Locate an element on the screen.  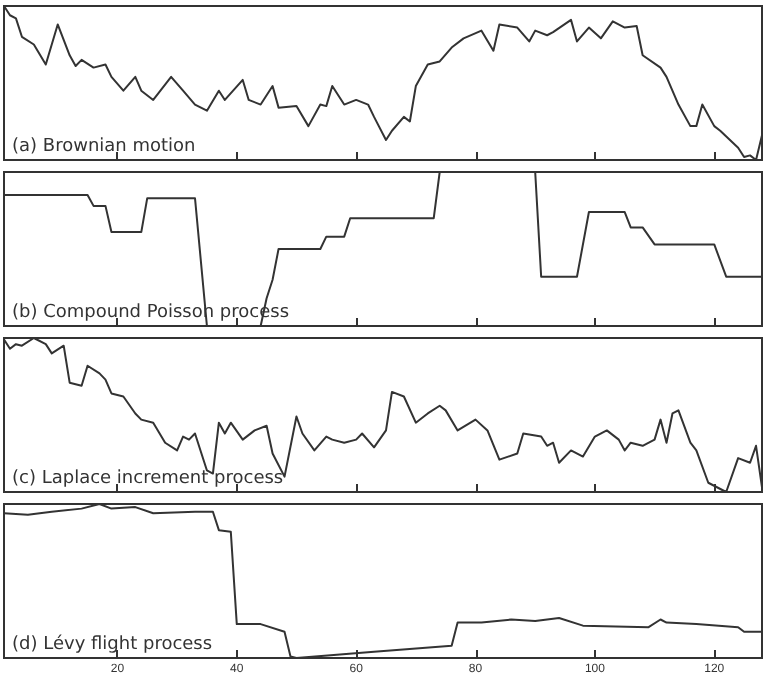
text: (c) Laplace increment process is located at coordinates (148, 479).